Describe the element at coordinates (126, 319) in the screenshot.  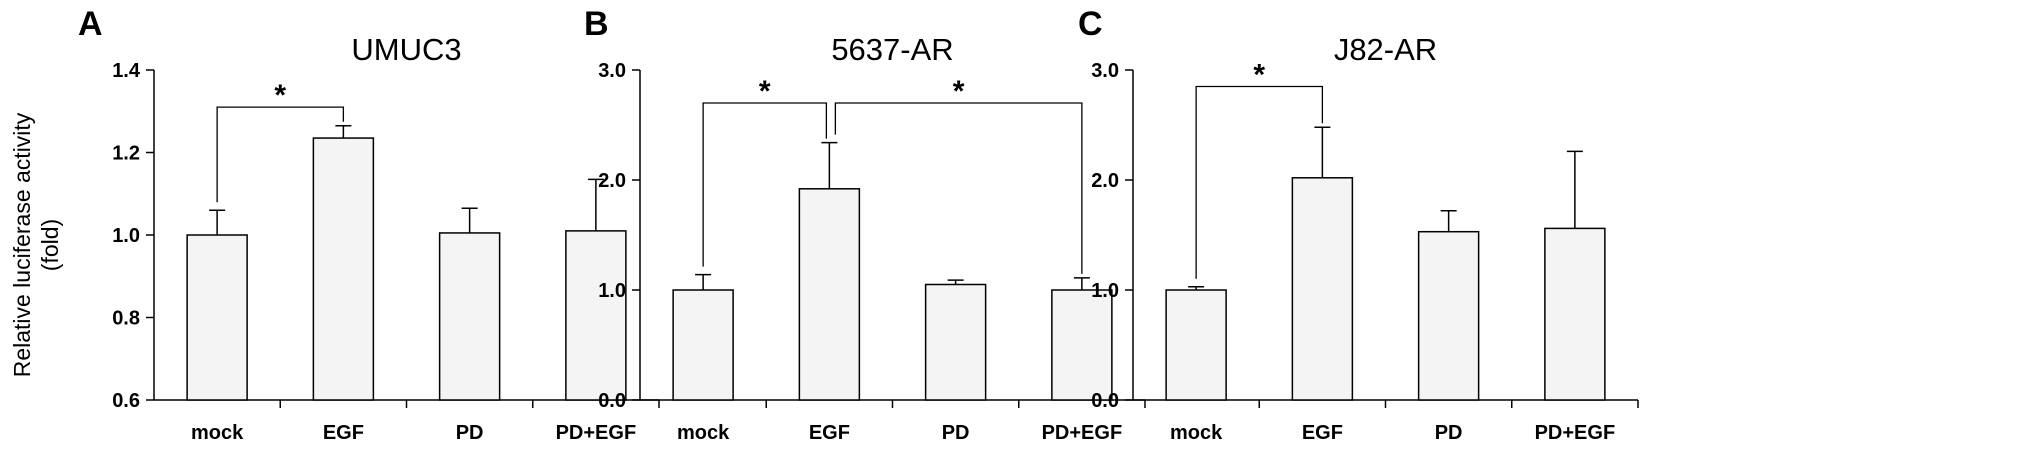
I see `y-tick-label: 0.8` at that location.